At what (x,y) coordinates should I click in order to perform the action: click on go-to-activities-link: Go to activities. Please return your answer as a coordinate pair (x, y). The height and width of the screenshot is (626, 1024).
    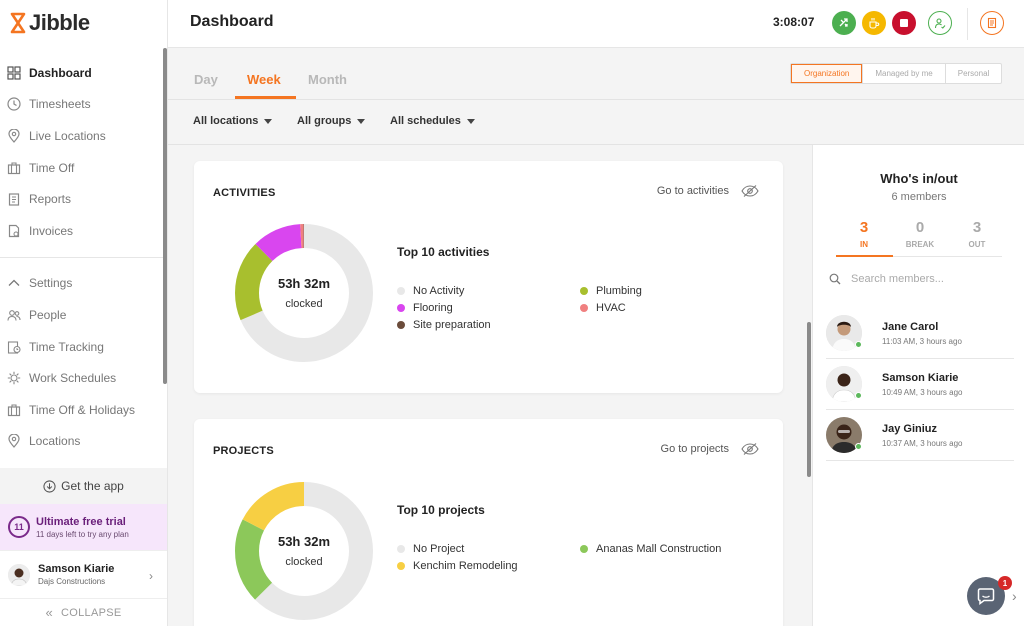
    Looking at the image, I should click on (708, 191).